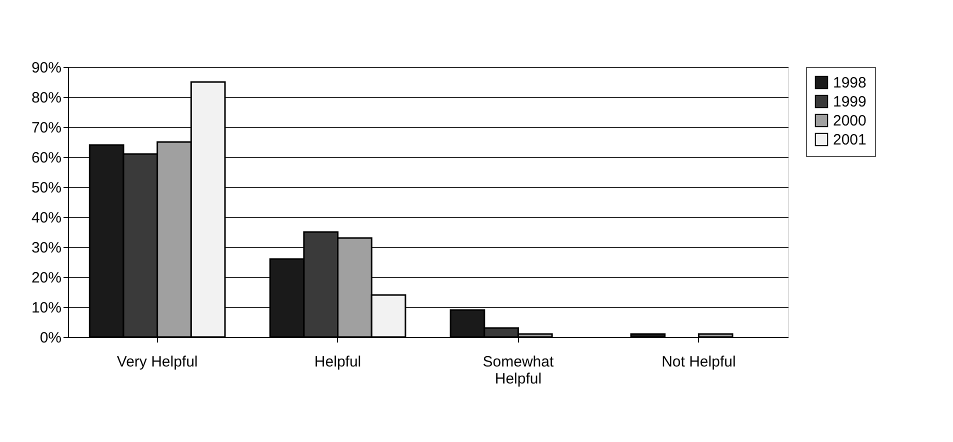 The height and width of the screenshot is (442, 953). What do you see at coordinates (46, 188) in the screenshot?
I see `y-tick-label: 50%` at bounding box center [46, 188].